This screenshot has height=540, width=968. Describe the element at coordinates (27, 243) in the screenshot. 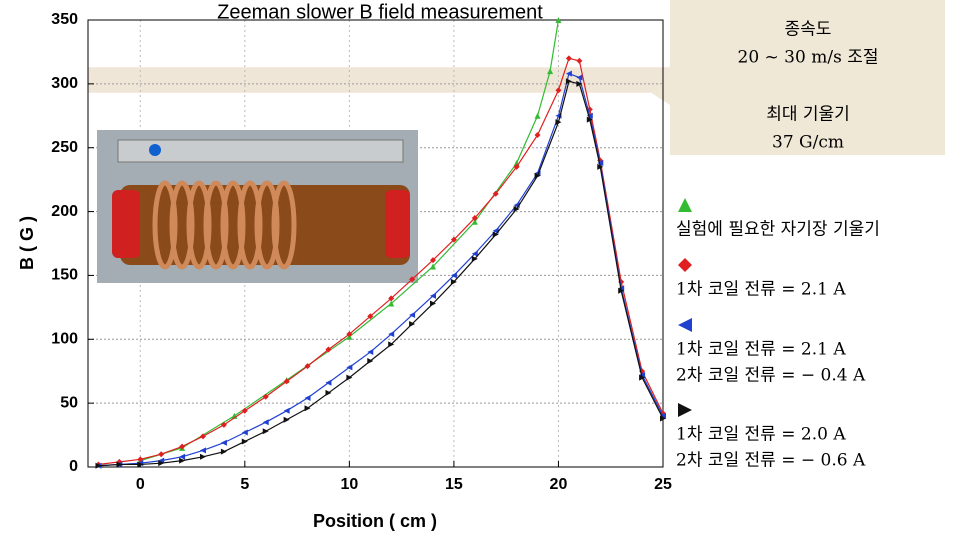

I see `y-axis-label: B ( G )` at that location.